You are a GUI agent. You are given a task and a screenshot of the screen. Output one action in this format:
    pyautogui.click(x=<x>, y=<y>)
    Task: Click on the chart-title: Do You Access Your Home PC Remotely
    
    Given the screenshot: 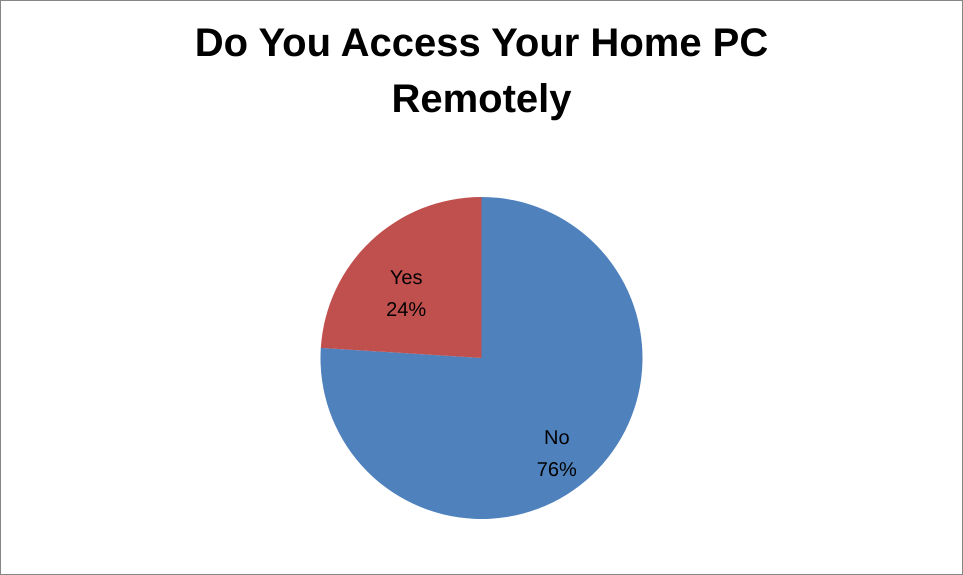 What is the action you would take?
    pyautogui.click(x=481, y=71)
    